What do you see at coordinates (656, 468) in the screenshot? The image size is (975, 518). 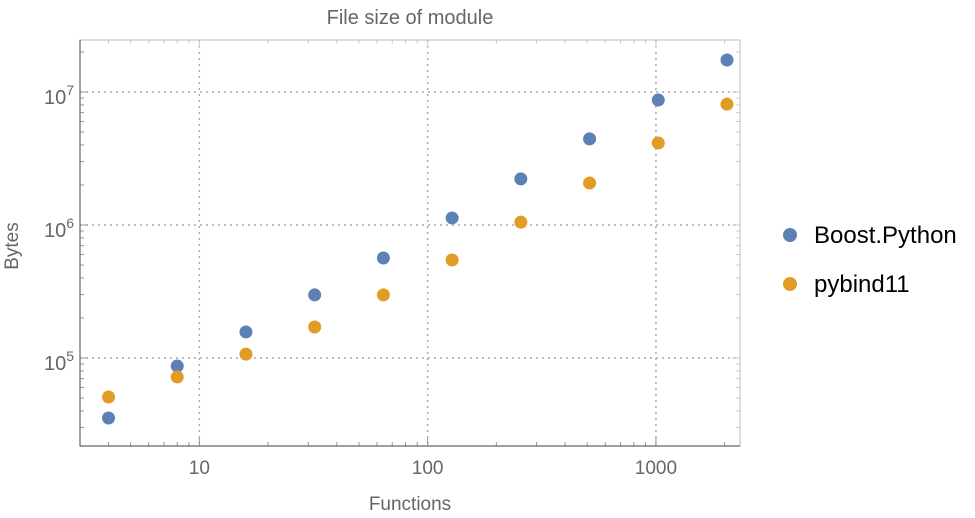 I see `x-tick-label: 1000` at bounding box center [656, 468].